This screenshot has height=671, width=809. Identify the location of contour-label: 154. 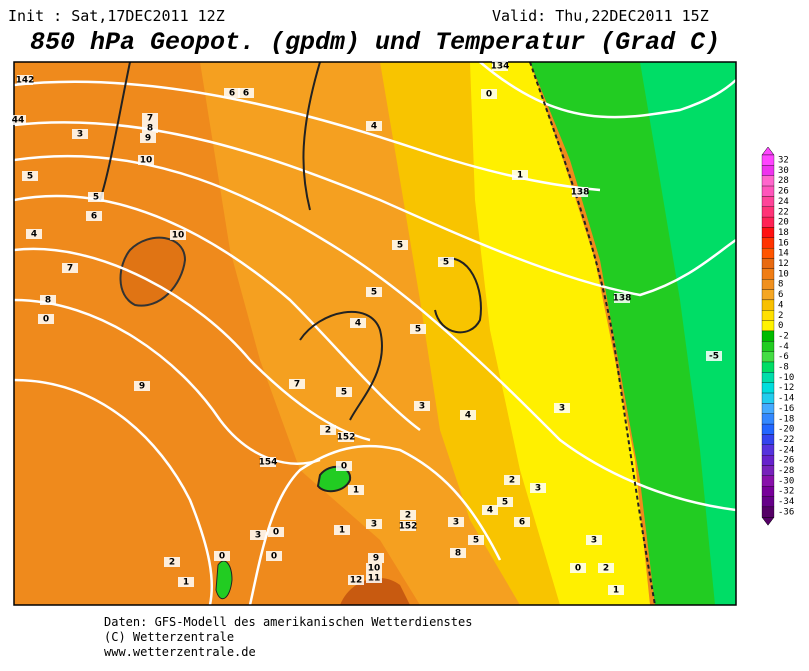
(268, 463).